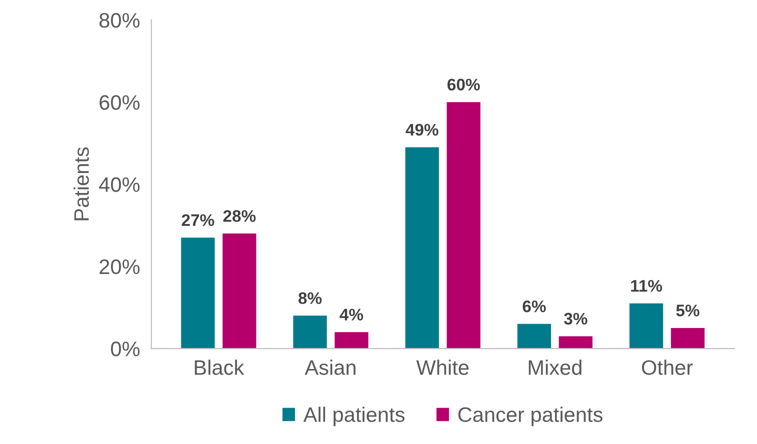 This screenshot has width=757, height=444. I want to click on data-label: 49%, so click(422, 130).